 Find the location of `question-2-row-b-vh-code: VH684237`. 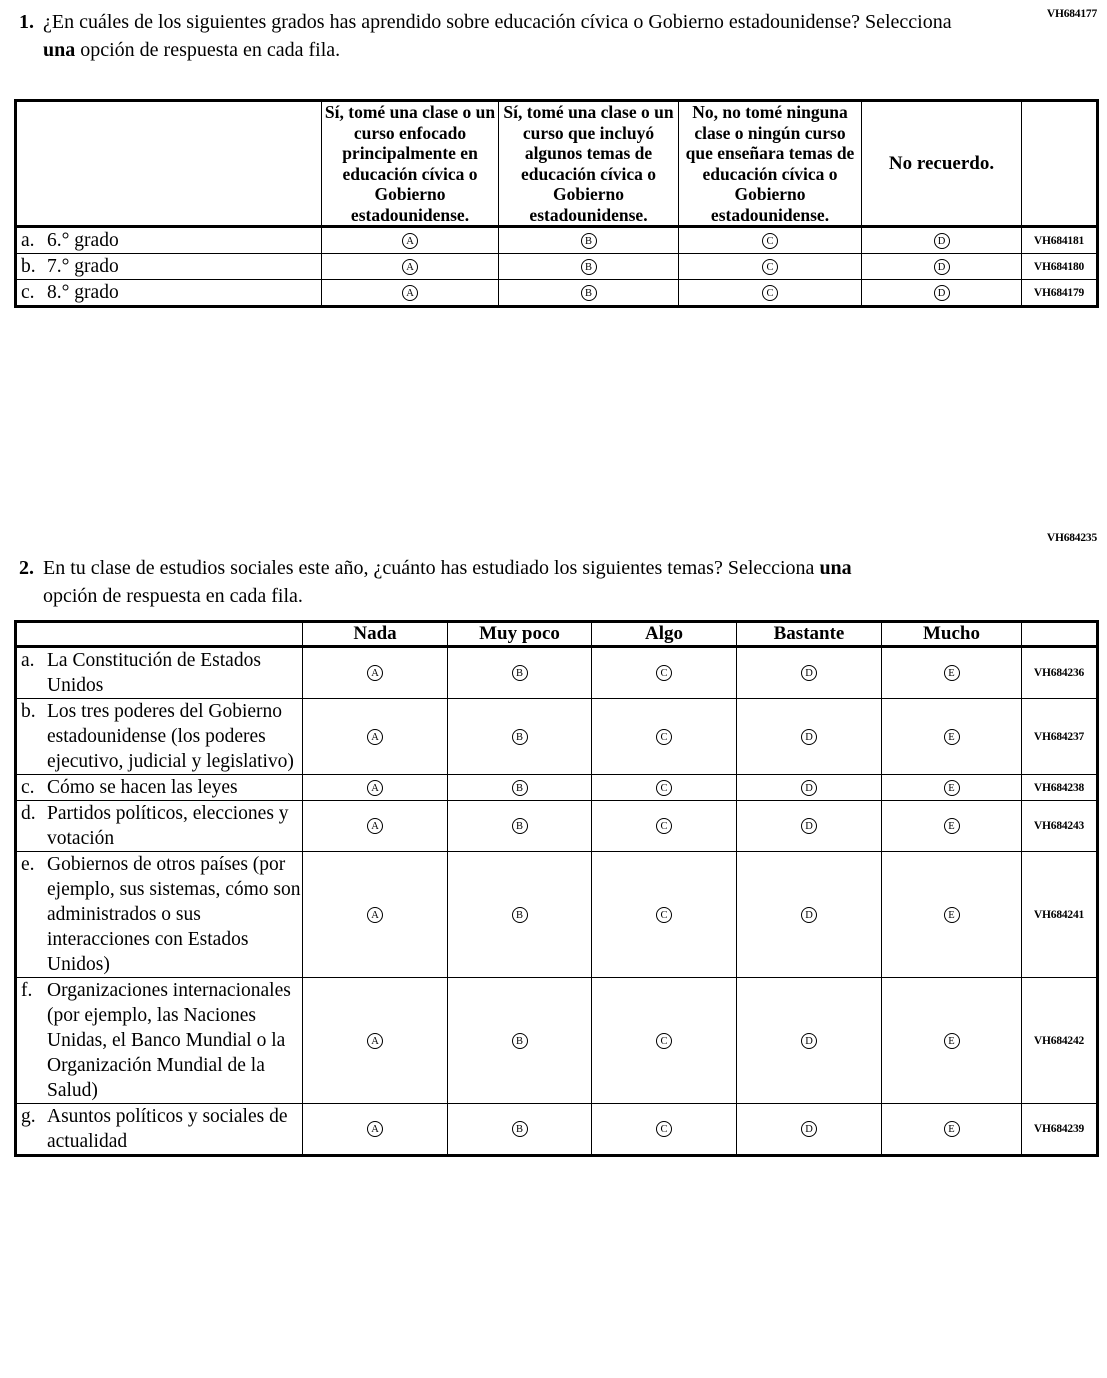

question-2-row-b-vh-code: VH684237 is located at coordinates (1060, 736).